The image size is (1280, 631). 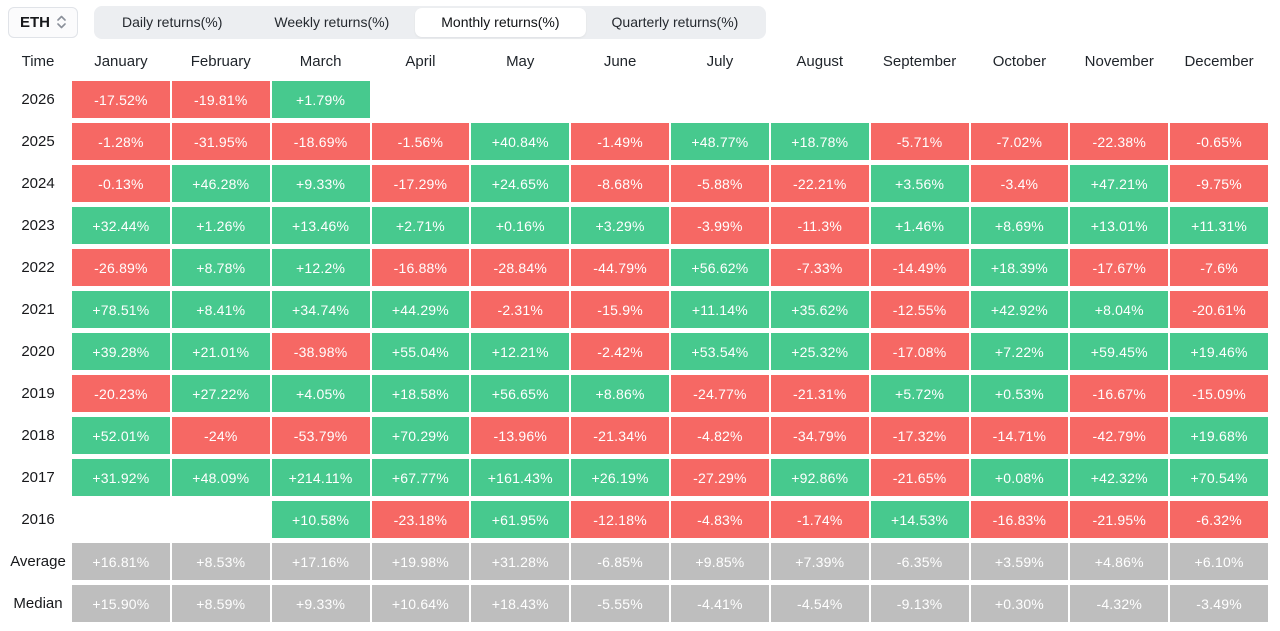 What do you see at coordinates (520, 183) in the screenshot?
I see `return-cell: +24.65%` at bounding box center [520, 183].